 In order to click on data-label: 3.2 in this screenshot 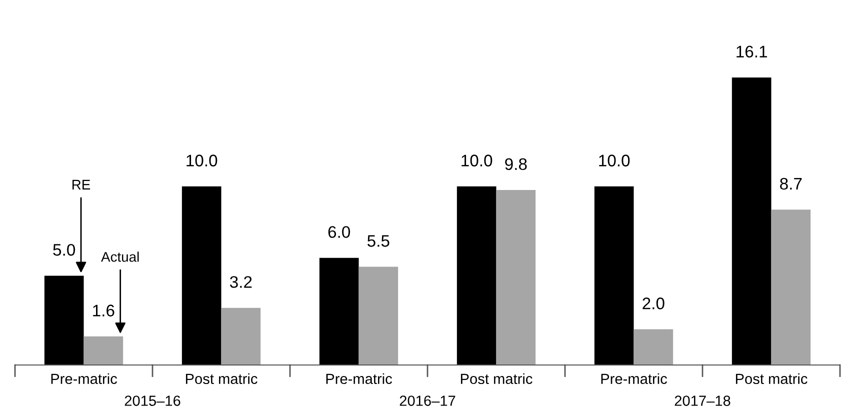, I will do `click(241, 282)`.